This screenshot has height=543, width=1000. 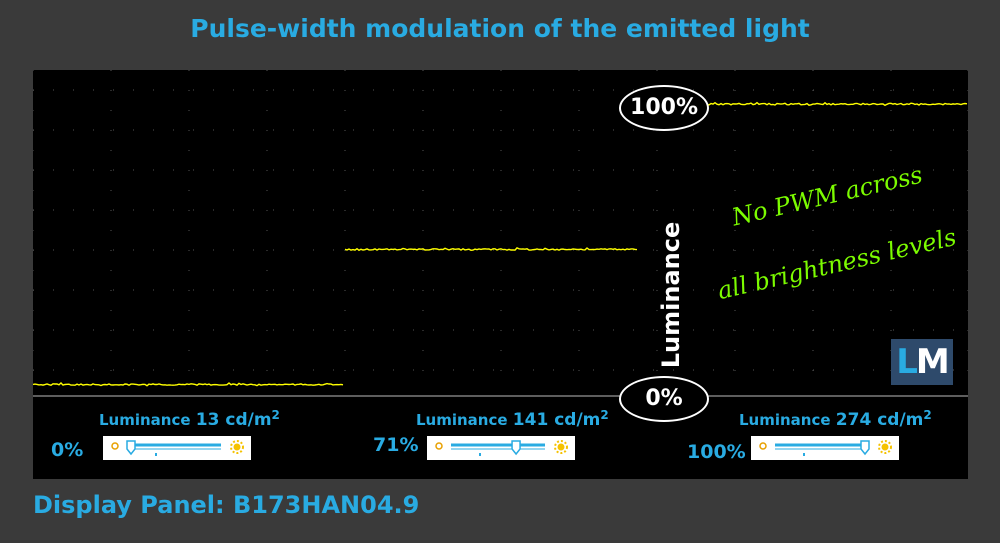 What do you see at coordinates (825, 448) in the screenshot?
I see `segment-3-brightness-slider` at bounding box center [825, 448].